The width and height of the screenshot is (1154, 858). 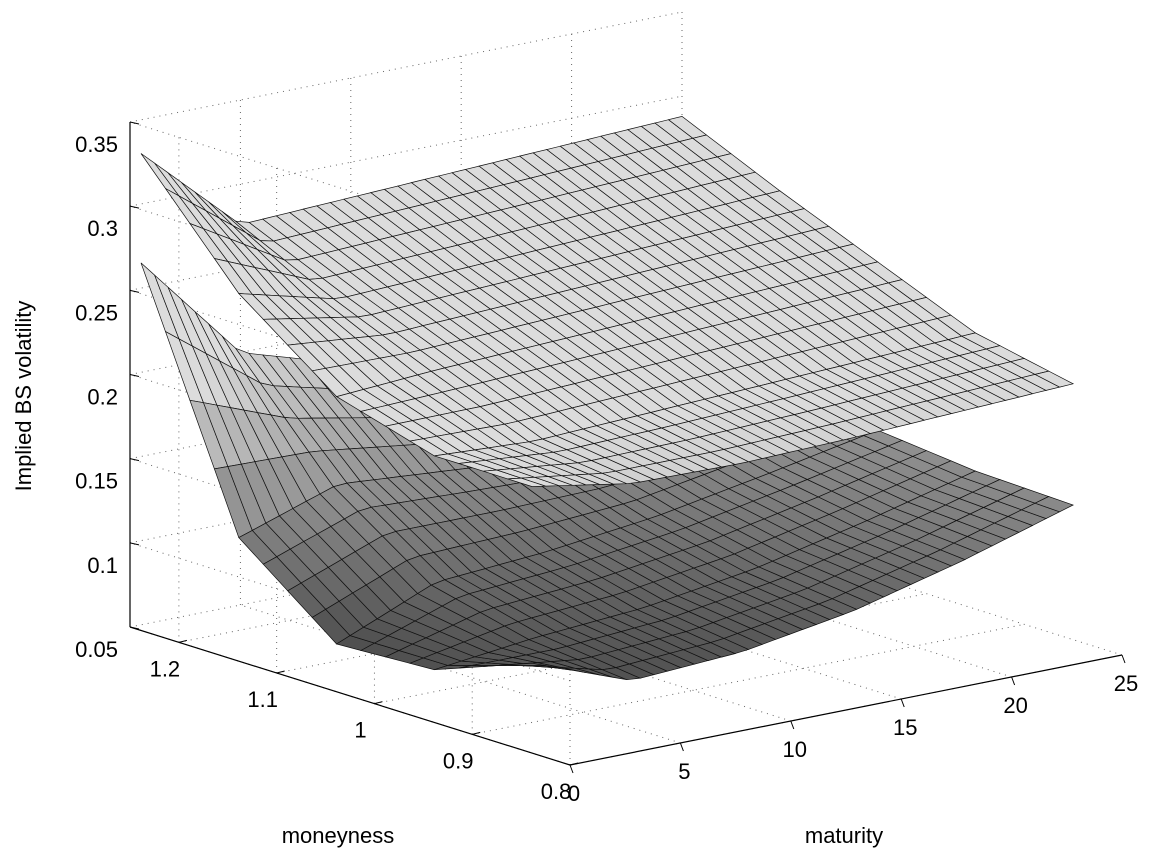 What do you see at coordinates (96, 312) in the screenshot?
I see `z-tick-label: 0.25` at bounding box center [96, 312].